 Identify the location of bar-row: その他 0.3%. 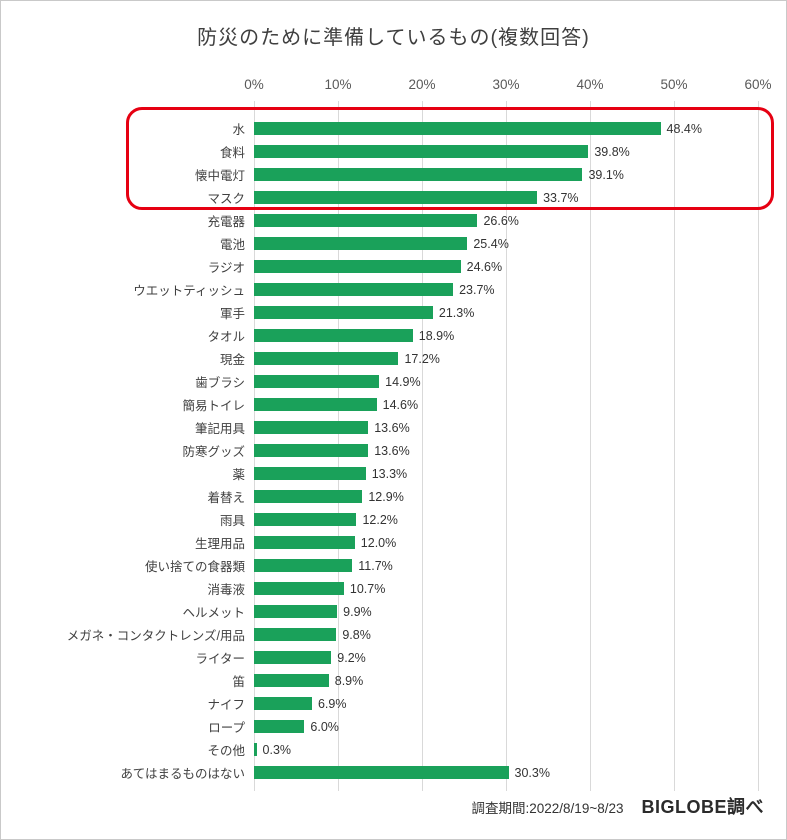
(393, 749).